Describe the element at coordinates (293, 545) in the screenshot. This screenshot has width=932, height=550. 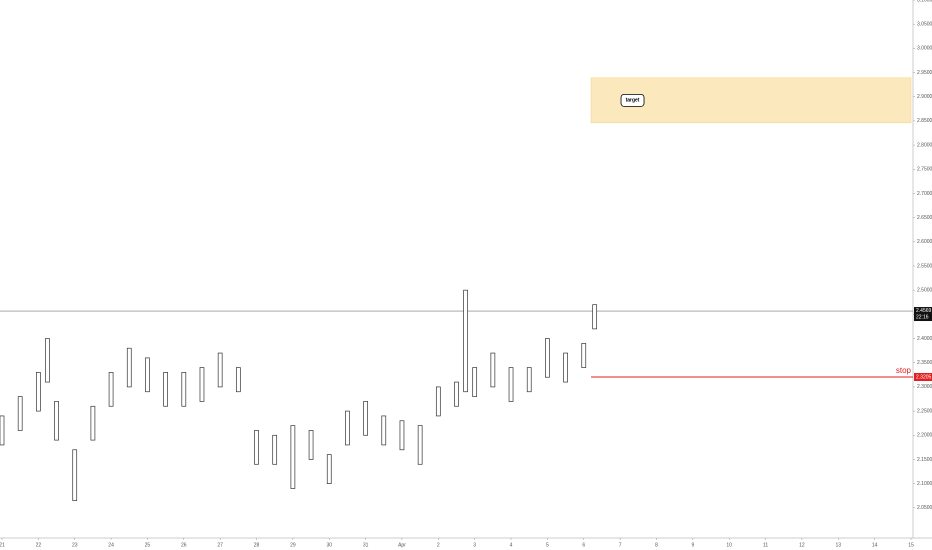
I see `x-tick-label: 29` at that location.